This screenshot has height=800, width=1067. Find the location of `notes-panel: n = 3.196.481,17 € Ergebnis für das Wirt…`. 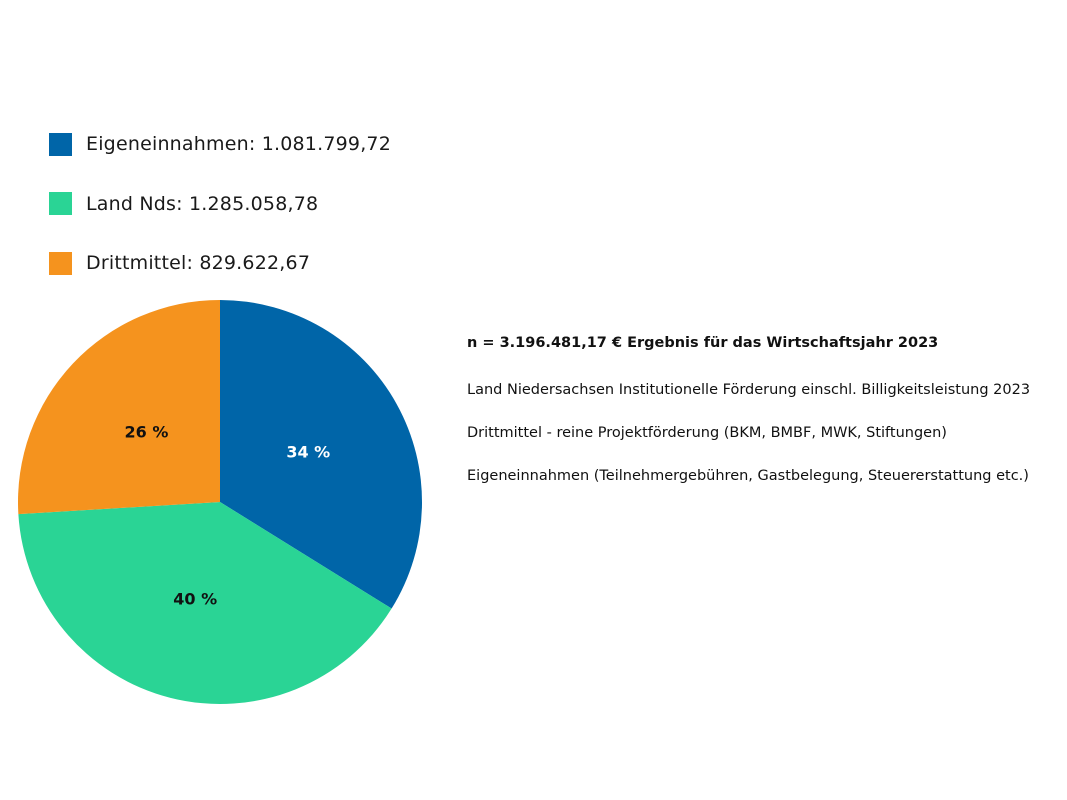

notes-panel: n = 3.196.481,17 € Ergebnis für das Wirt… is located at coordinates (752, 420).